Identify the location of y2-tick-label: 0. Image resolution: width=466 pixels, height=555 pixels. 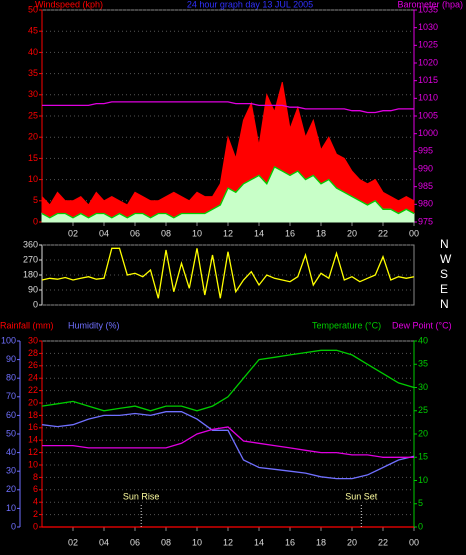
(420, 526).